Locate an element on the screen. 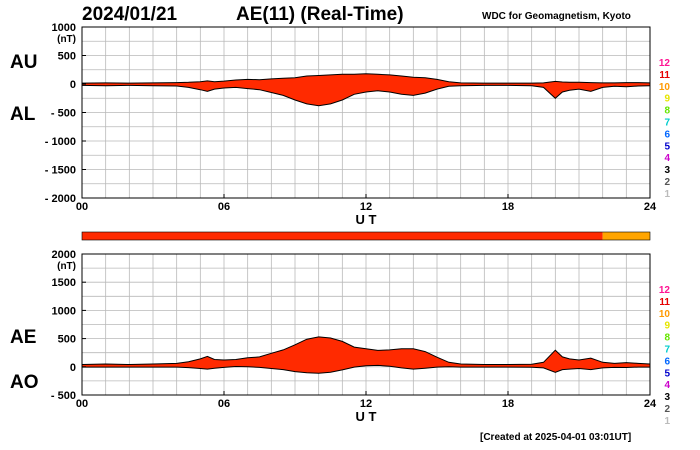 The image size is (700, 450). date-label: 2024/01/21 is located at coordinates (130, 14).